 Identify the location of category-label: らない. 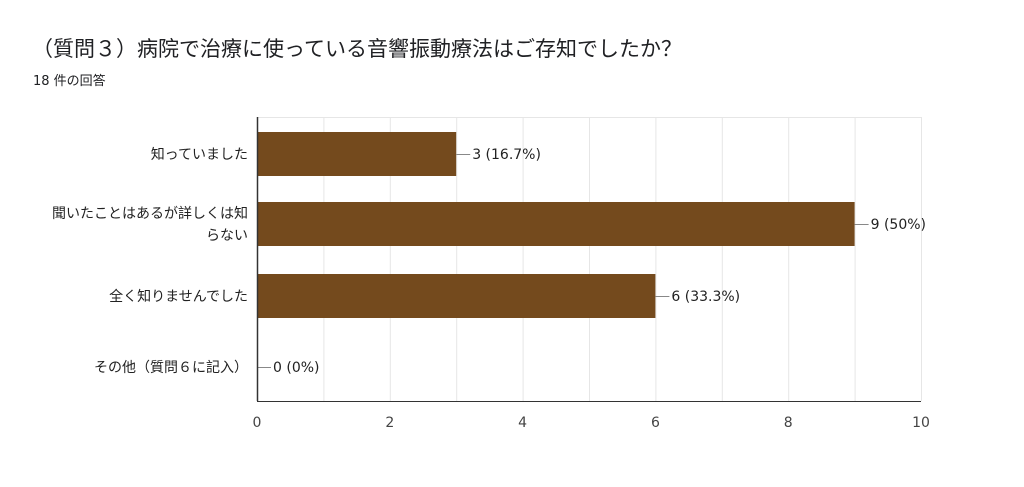
(227, 236).